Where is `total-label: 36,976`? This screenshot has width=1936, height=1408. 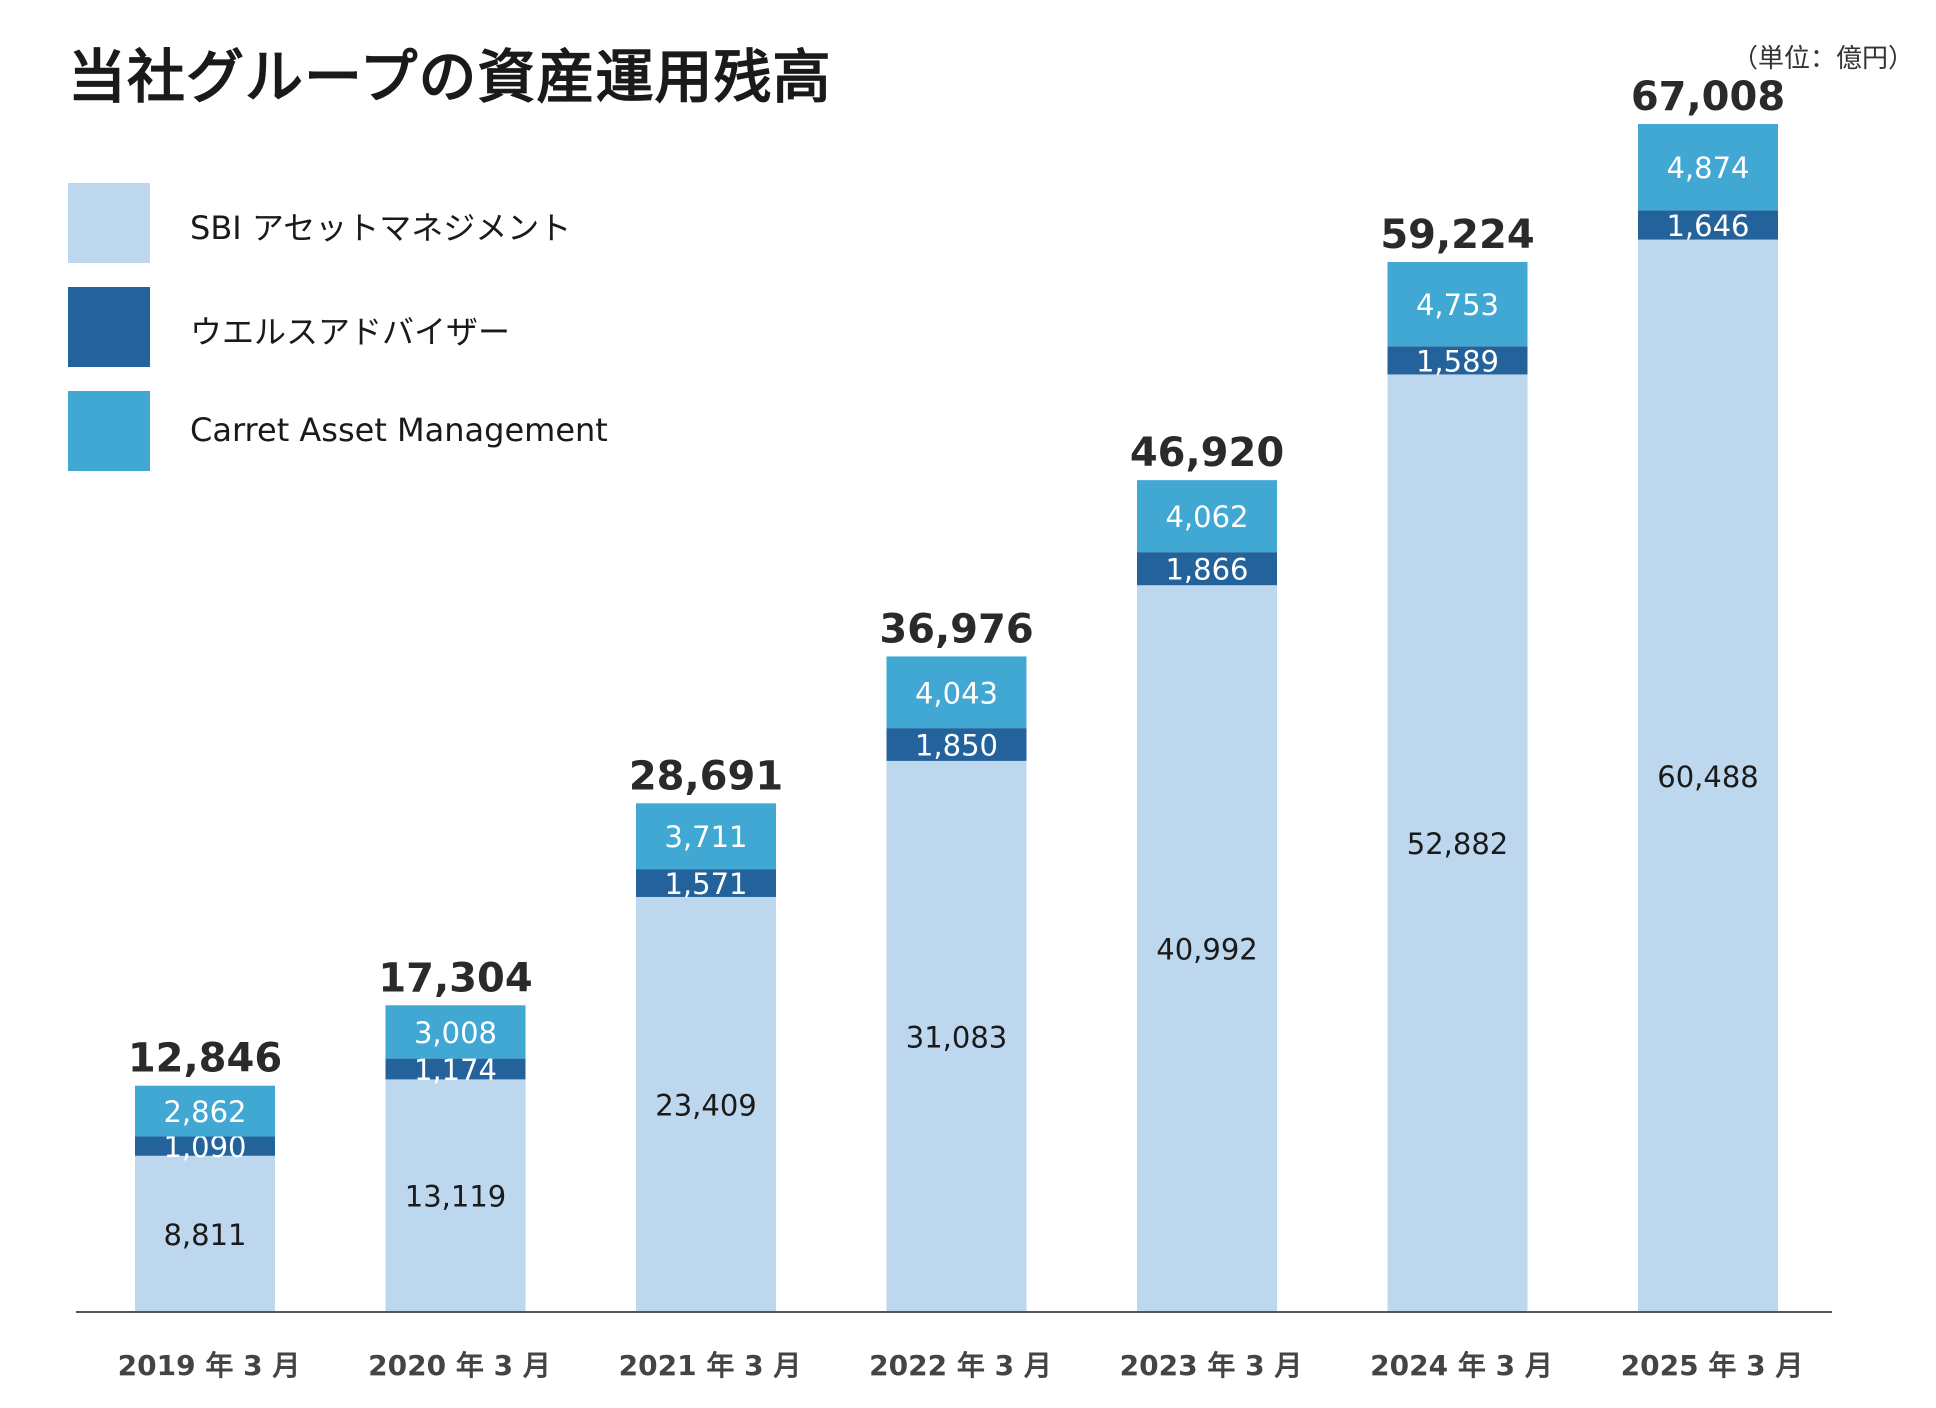
total-label: 36,976 is located at coordinates (956, 629).